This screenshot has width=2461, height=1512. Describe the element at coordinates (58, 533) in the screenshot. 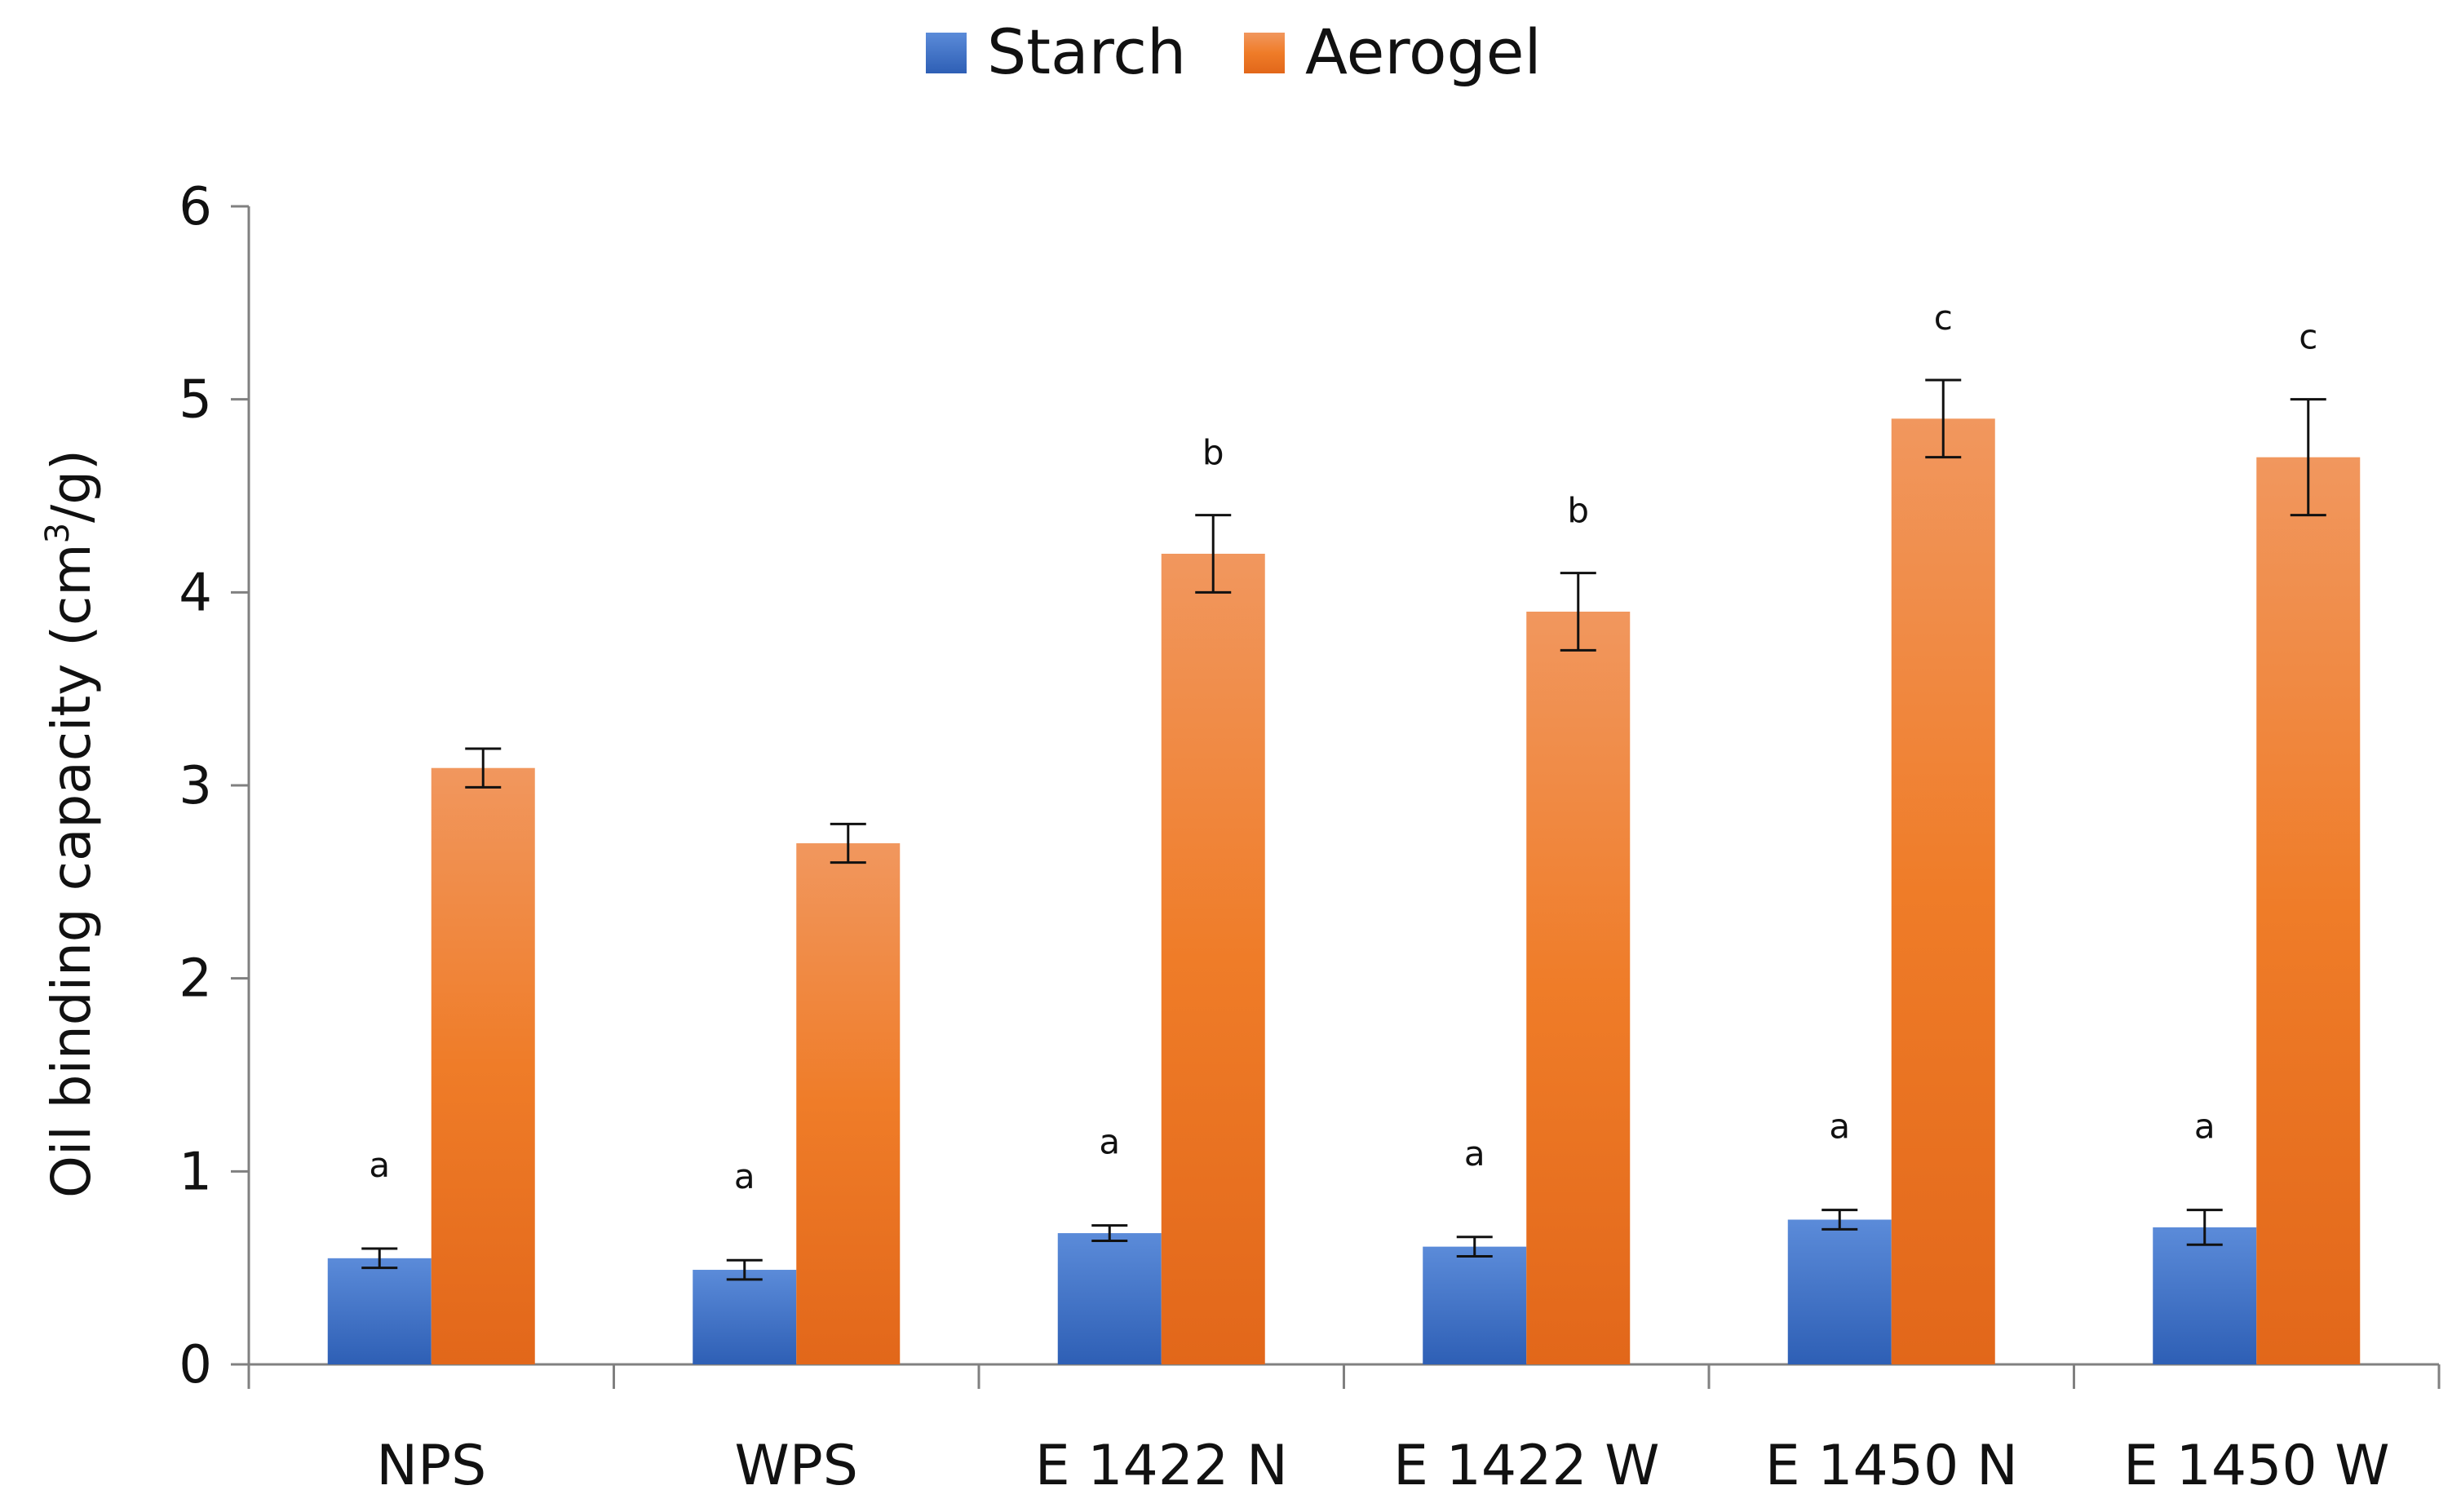

I see `y-axis-title-sup: 3` at that location.